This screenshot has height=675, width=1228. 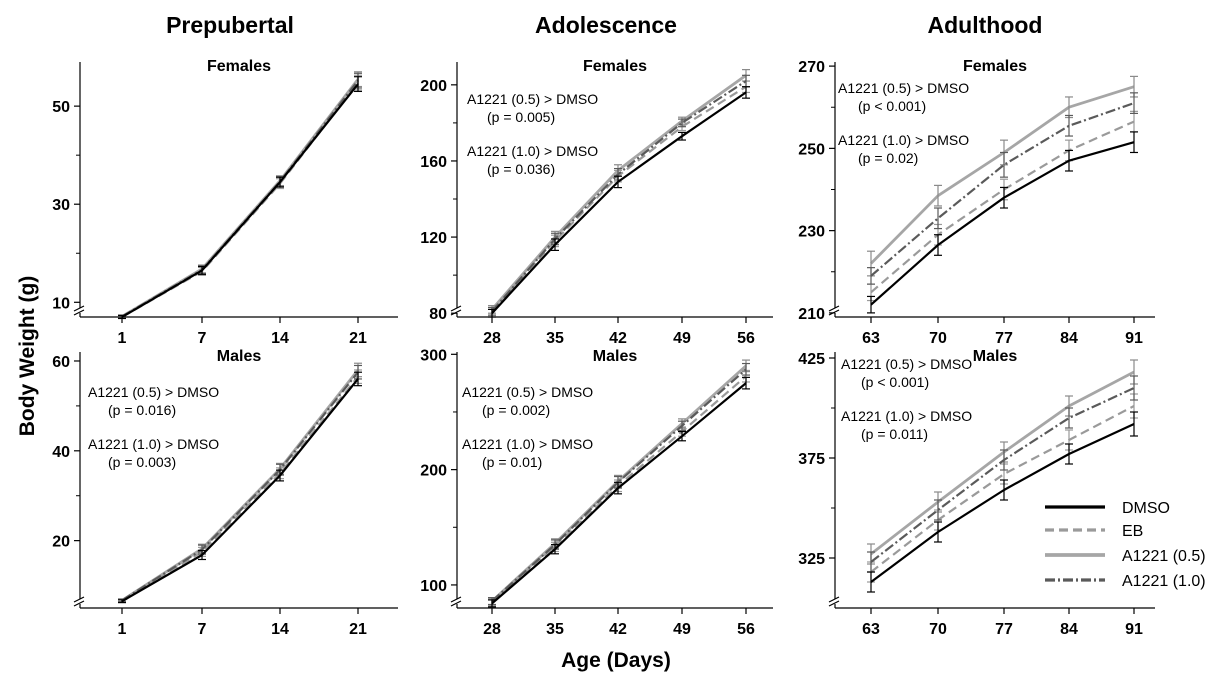 What do you see at coordinates (995, 356) in the screenshot?
I see `panel-title: Males` at bounding box center [995, 356].